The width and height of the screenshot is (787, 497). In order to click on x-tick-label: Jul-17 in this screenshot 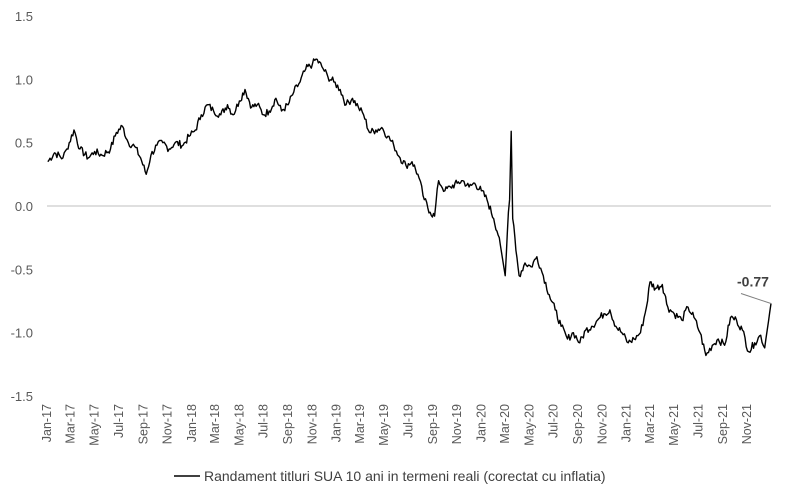, I will do `click(119, 421)`.